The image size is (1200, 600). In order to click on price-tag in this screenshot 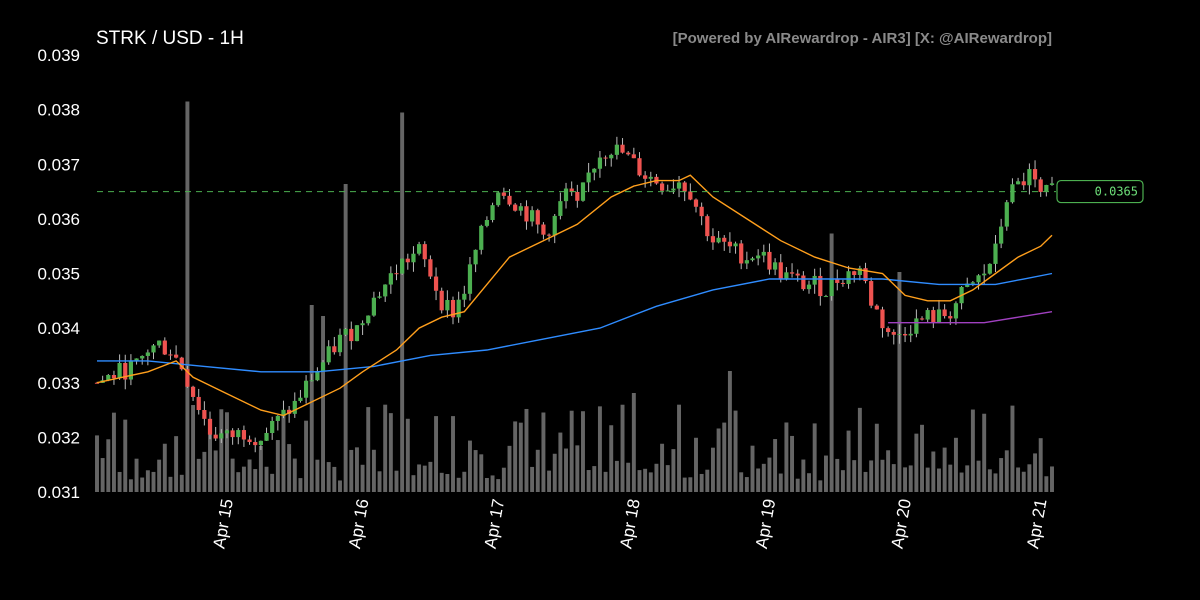, I will do `click(1100, 191)`.